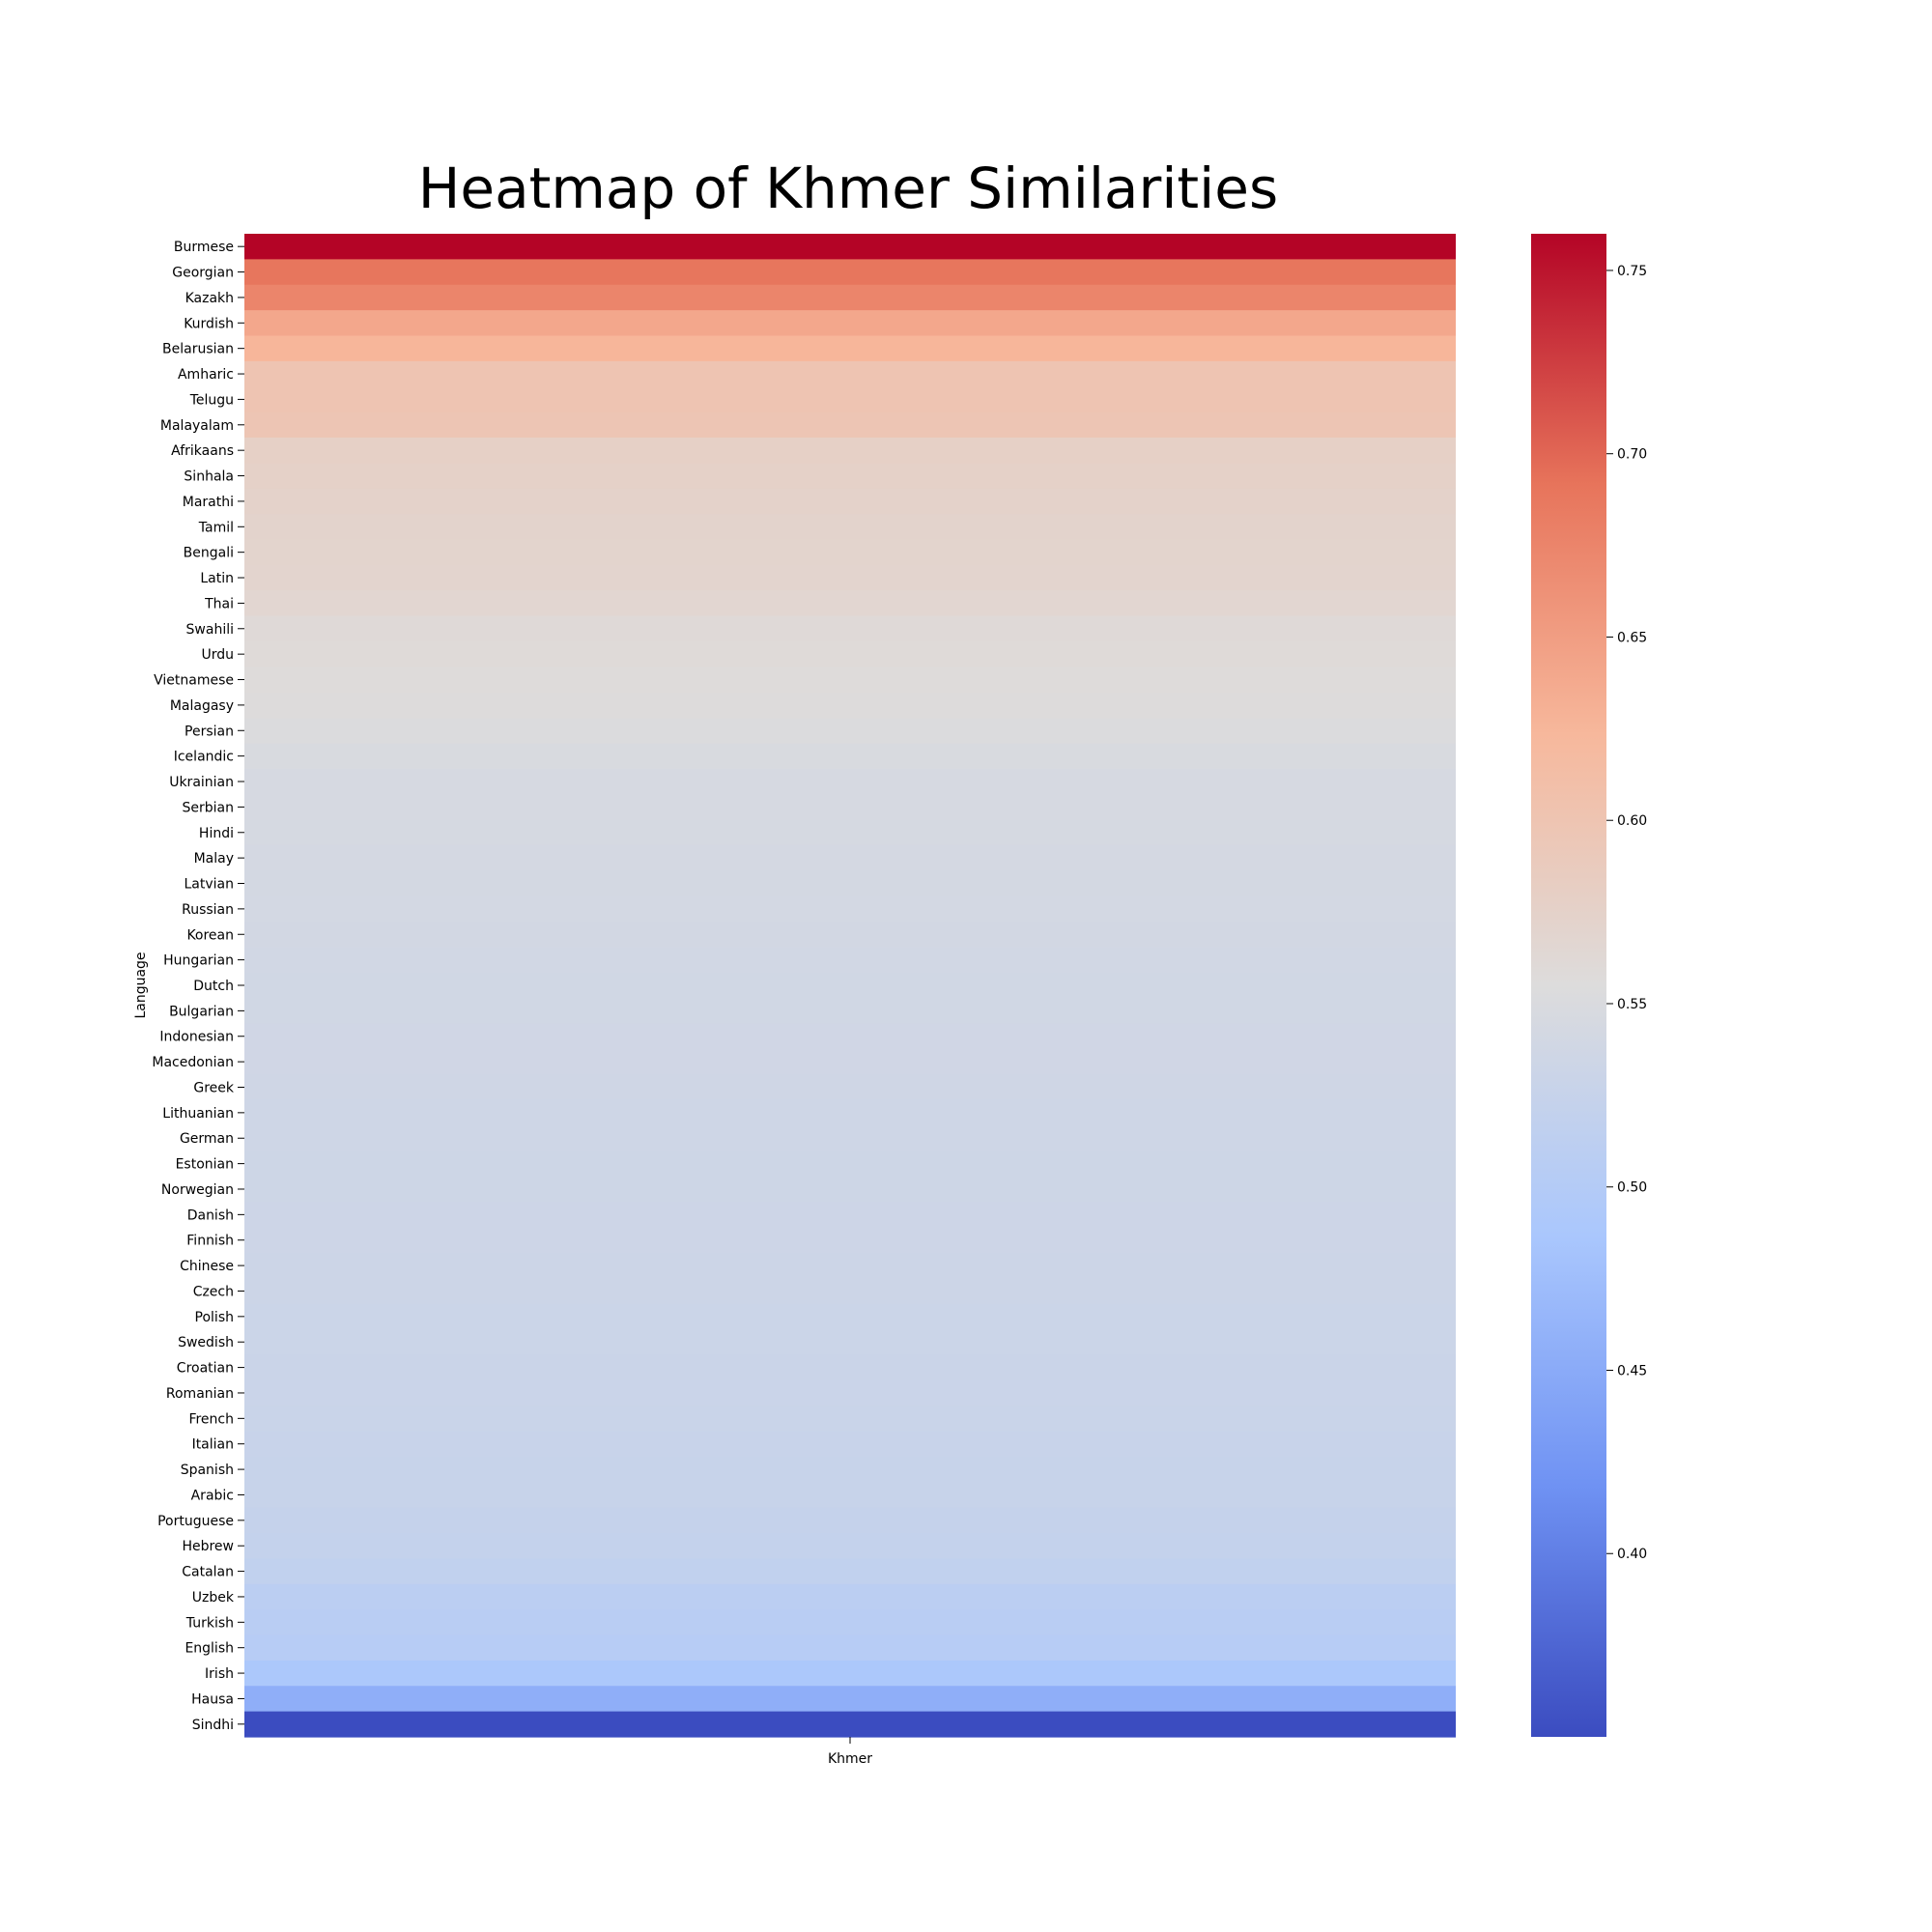 The height and width of the screenshot is (1932, 1932). What do you see at coordinates (850, 348) in the screenshot?
I see `heatmap-cell-belarusian` at bounding box center [850, 348].